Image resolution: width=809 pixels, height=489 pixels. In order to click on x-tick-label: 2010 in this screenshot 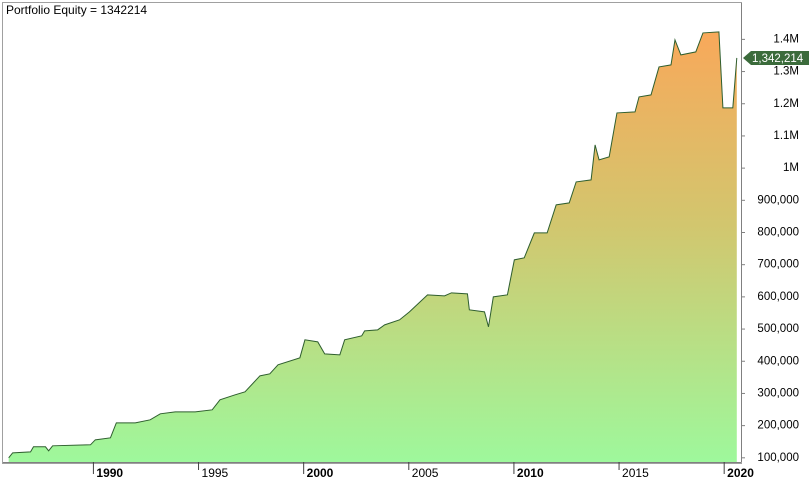, I will do `click(530, 473)`.